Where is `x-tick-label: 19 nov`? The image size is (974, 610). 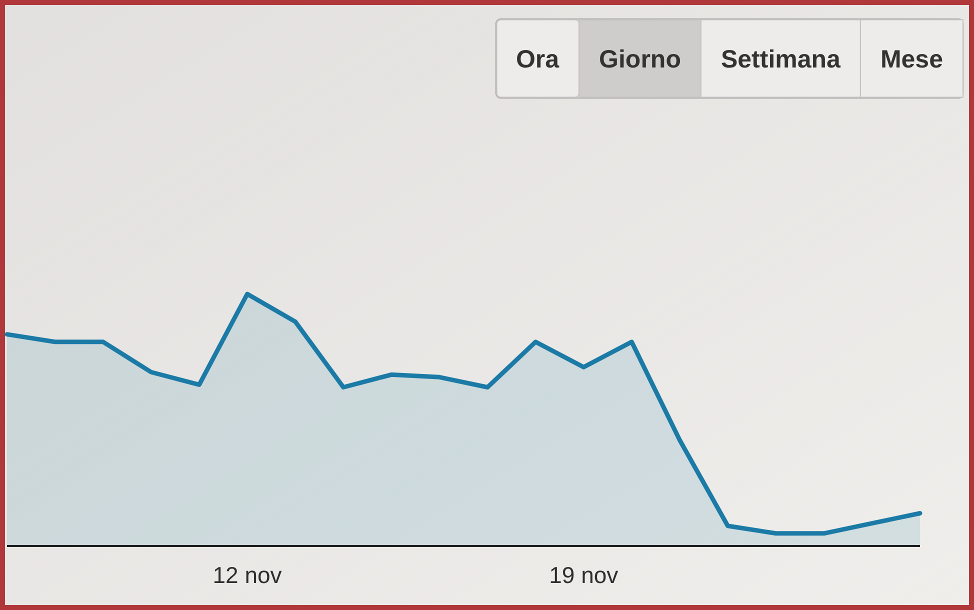 x-tick-label: 19 nov is located at coordinates (584, 575).